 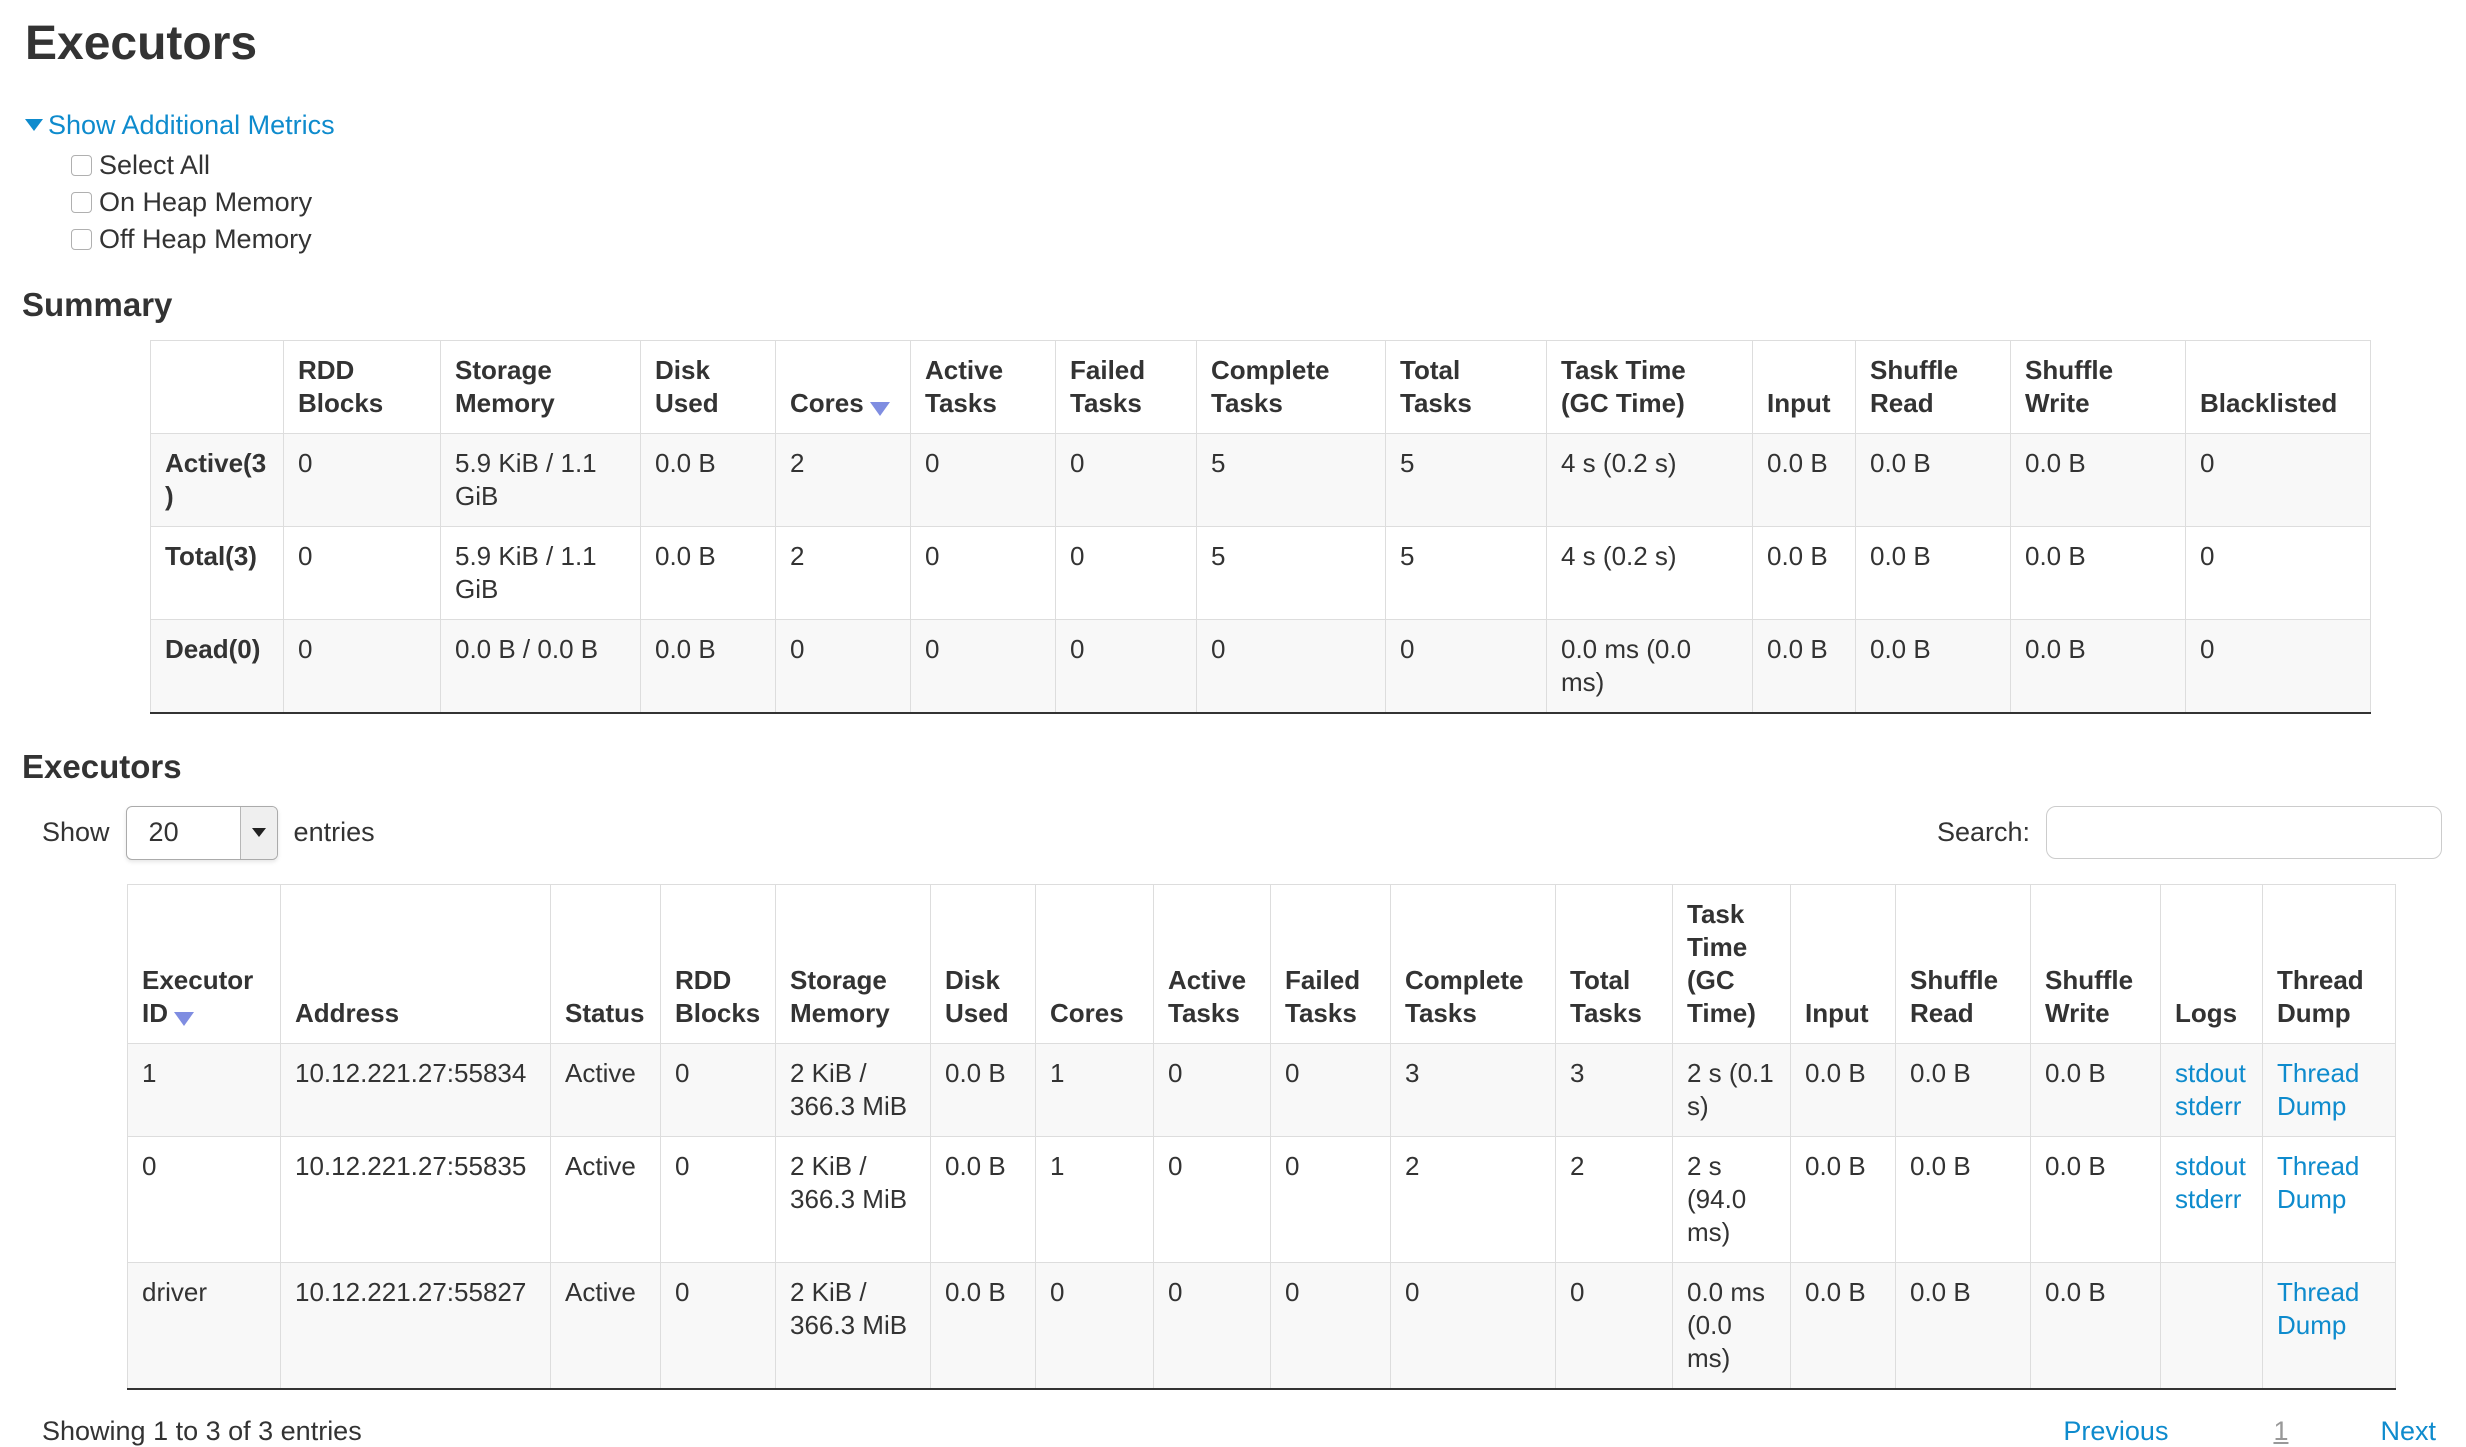 What do you see at coordinates (1436, 386) in the screenshot?
I see `column-header-label: Total Tasks` at bounding box center [1436, 386].